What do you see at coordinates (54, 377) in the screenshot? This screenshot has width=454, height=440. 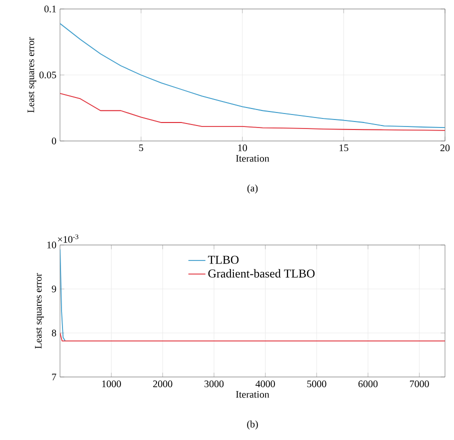 I see `y-tick-label: 7` at bounding box center [54, 377].